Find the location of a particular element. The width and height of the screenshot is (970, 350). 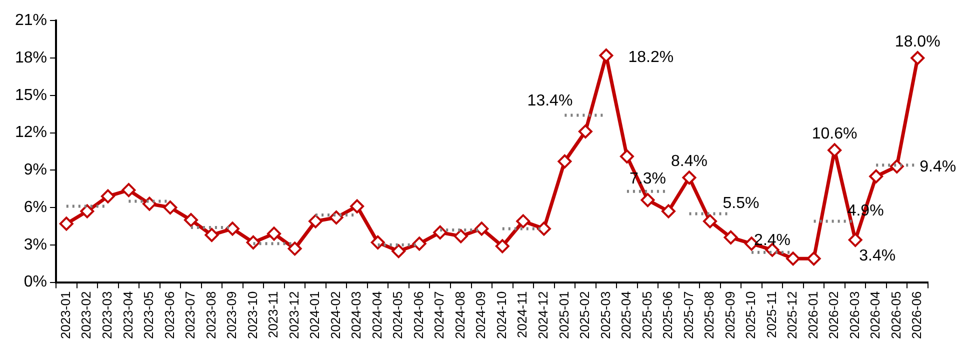

x-tick-label: 2024-08 is located at coordinates (460, 315).